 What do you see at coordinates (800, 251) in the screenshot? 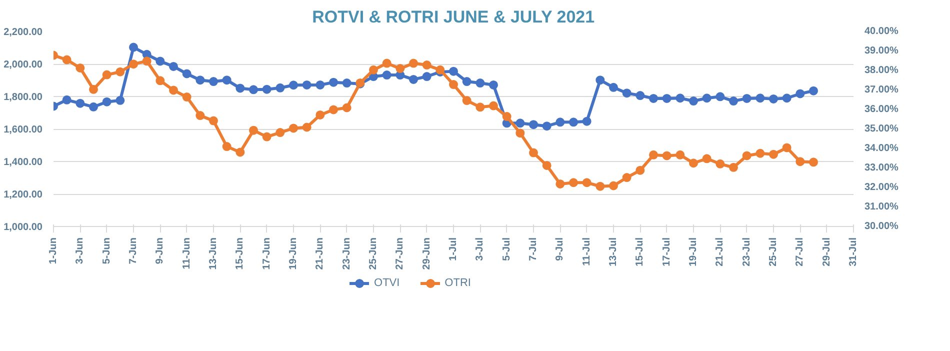
I see `x-tick-label: 27-Jul` at bounding box center [800, 251].